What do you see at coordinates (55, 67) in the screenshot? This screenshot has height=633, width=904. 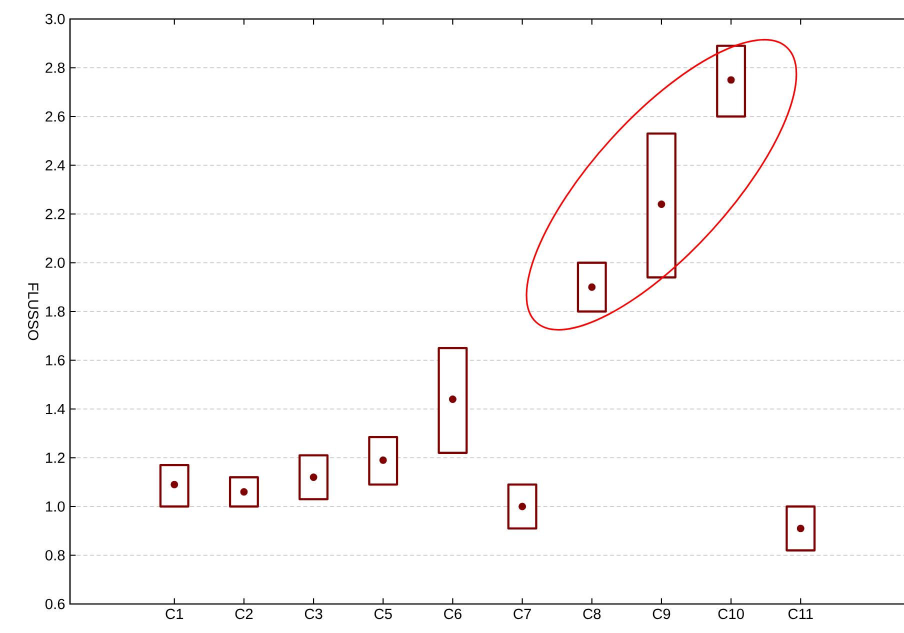 I see `y-tick-label: 2.8` at bounding box center [55, 67].